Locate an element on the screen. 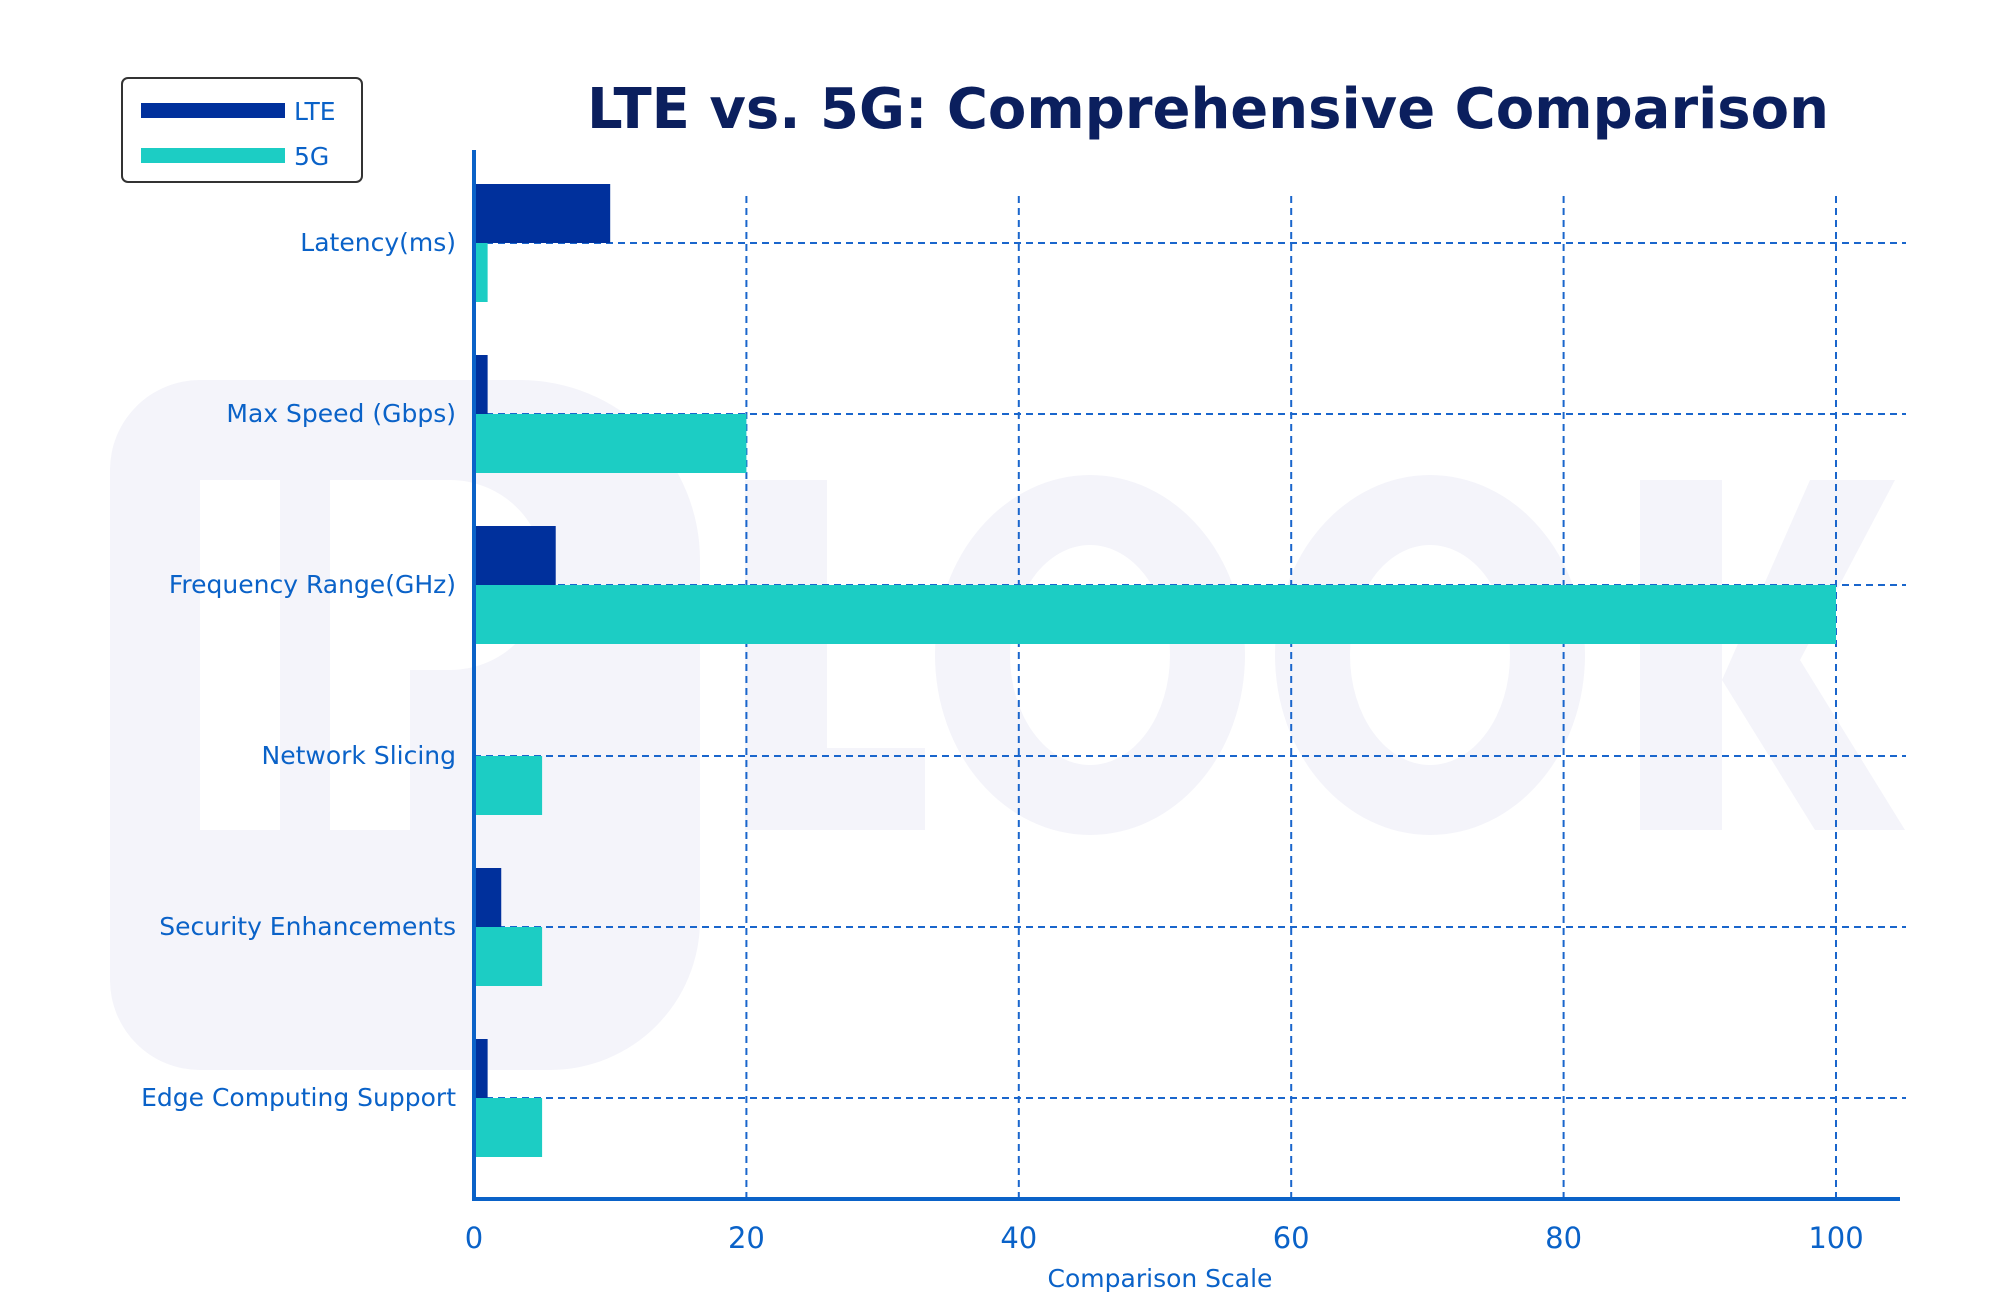 This screenshot has width=2000, height=1303. x-tick-label: 100 is located at coordinates (1835, 1238).